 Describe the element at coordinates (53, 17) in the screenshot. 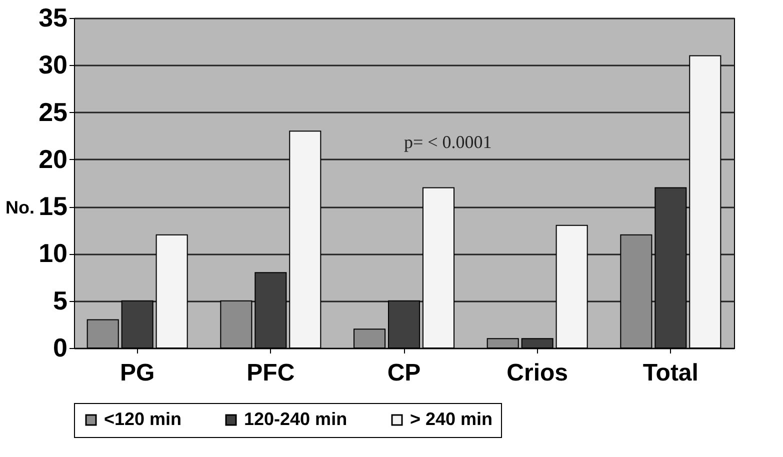

I see `y-tick-label: 35` at that location.